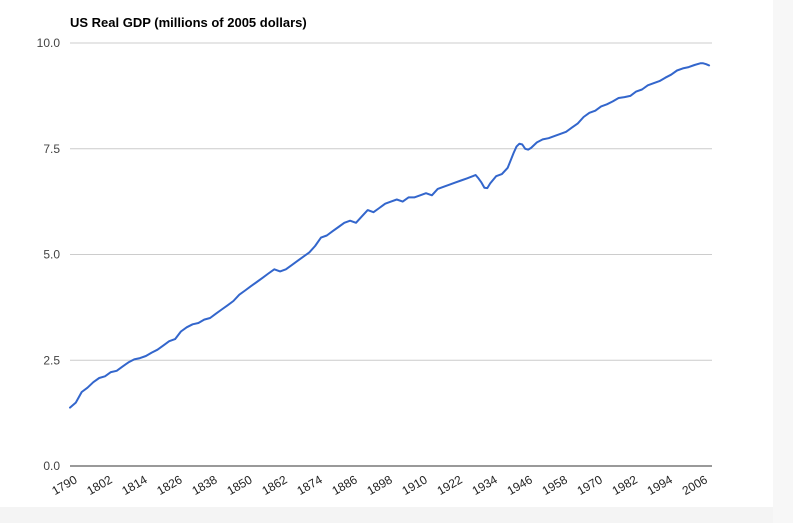  What do you see at coordinates (450, 485) in the screenshot?
I see `x-tick-label: 1922` at bounding box center [450, 485].